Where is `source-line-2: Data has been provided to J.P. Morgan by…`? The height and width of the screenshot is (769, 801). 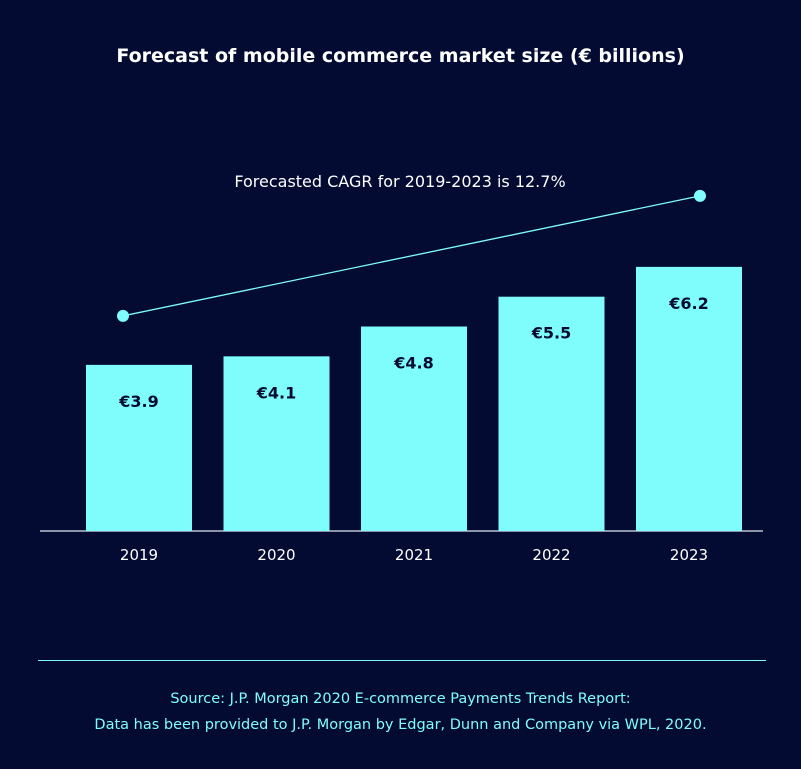
source-line-2: Data has been provided to J.P. Morgan by… is located at coordinates (400, 725).